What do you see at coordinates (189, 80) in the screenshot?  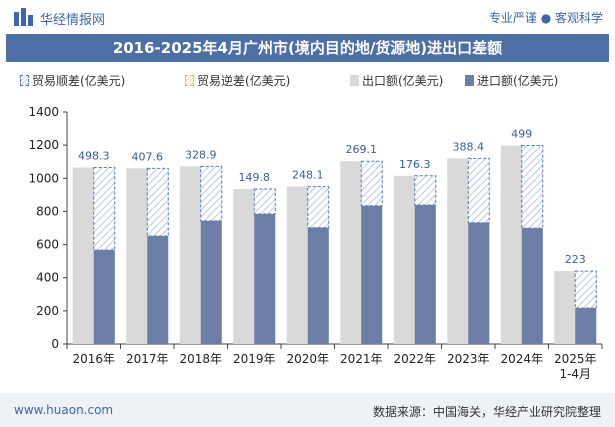 I see `legend-swatch-deficit` at bounding box center [189, 80].